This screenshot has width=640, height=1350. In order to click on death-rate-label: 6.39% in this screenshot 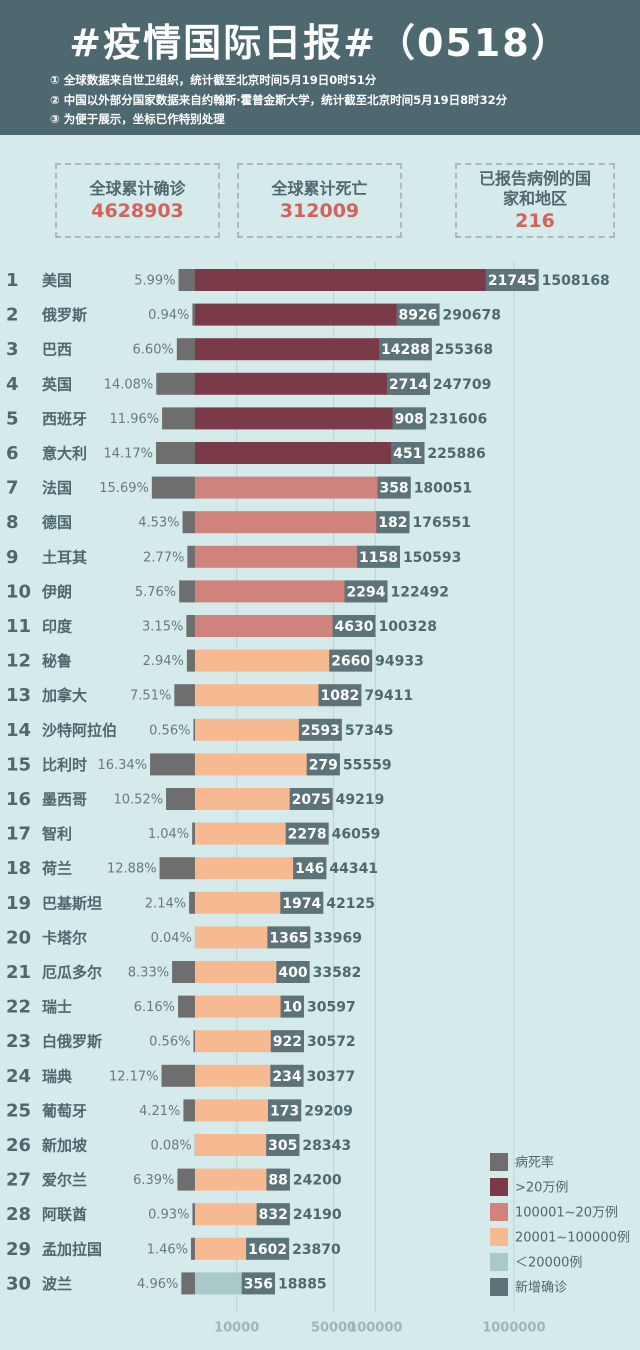, I will do `click(153, 1180)`.